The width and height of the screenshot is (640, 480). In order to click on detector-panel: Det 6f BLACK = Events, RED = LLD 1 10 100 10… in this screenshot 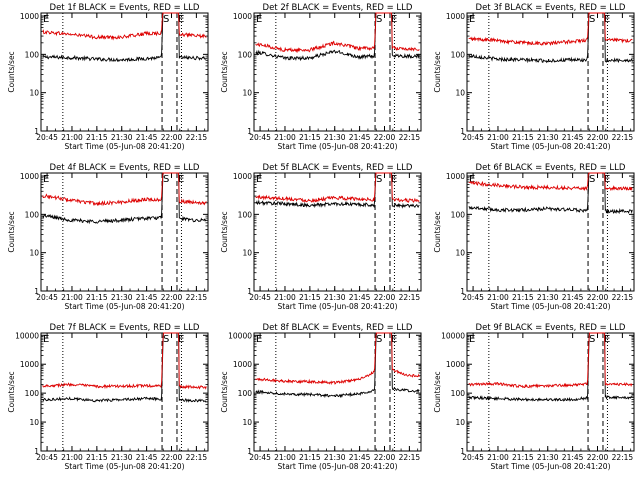, I will do `click(534, 237)`.